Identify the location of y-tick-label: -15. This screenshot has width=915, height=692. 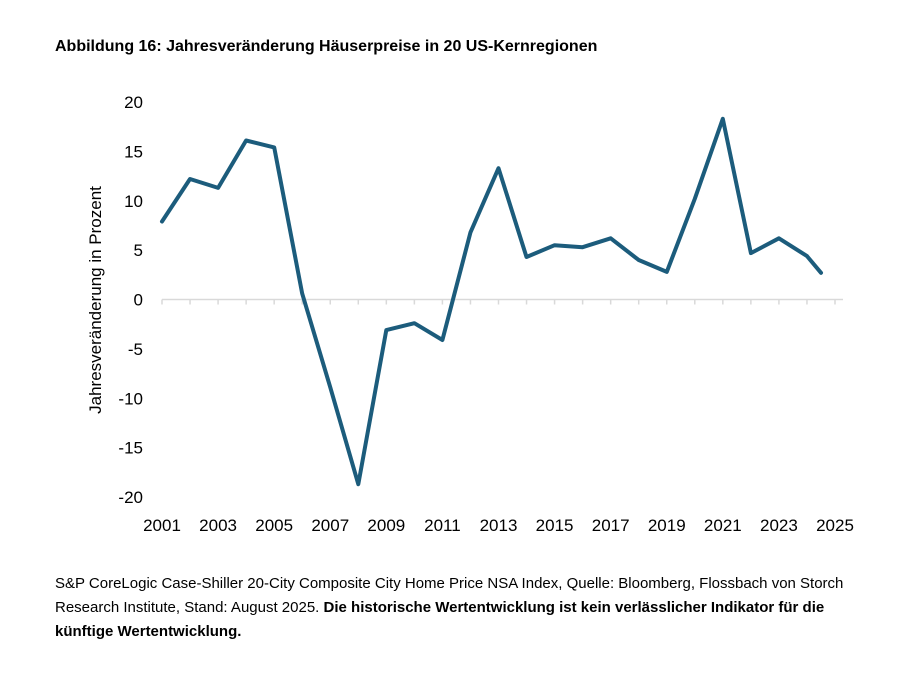
(130, 448).